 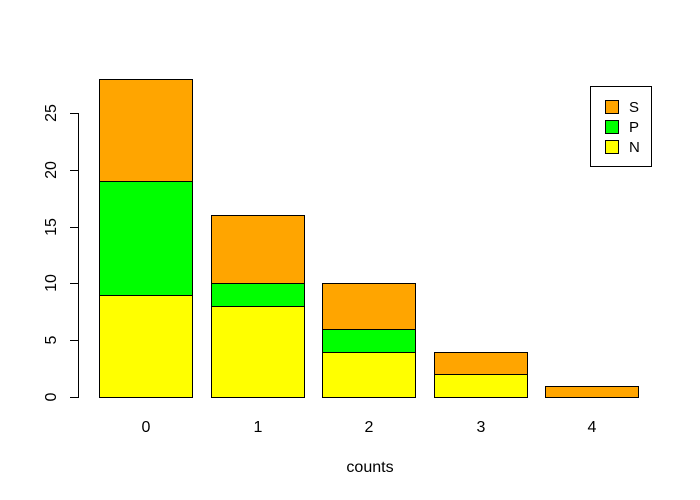 What do you see at coordinates (621, 127) in the screenshot?
I see `legend-item-p: P` at bounding box center [621, 127].